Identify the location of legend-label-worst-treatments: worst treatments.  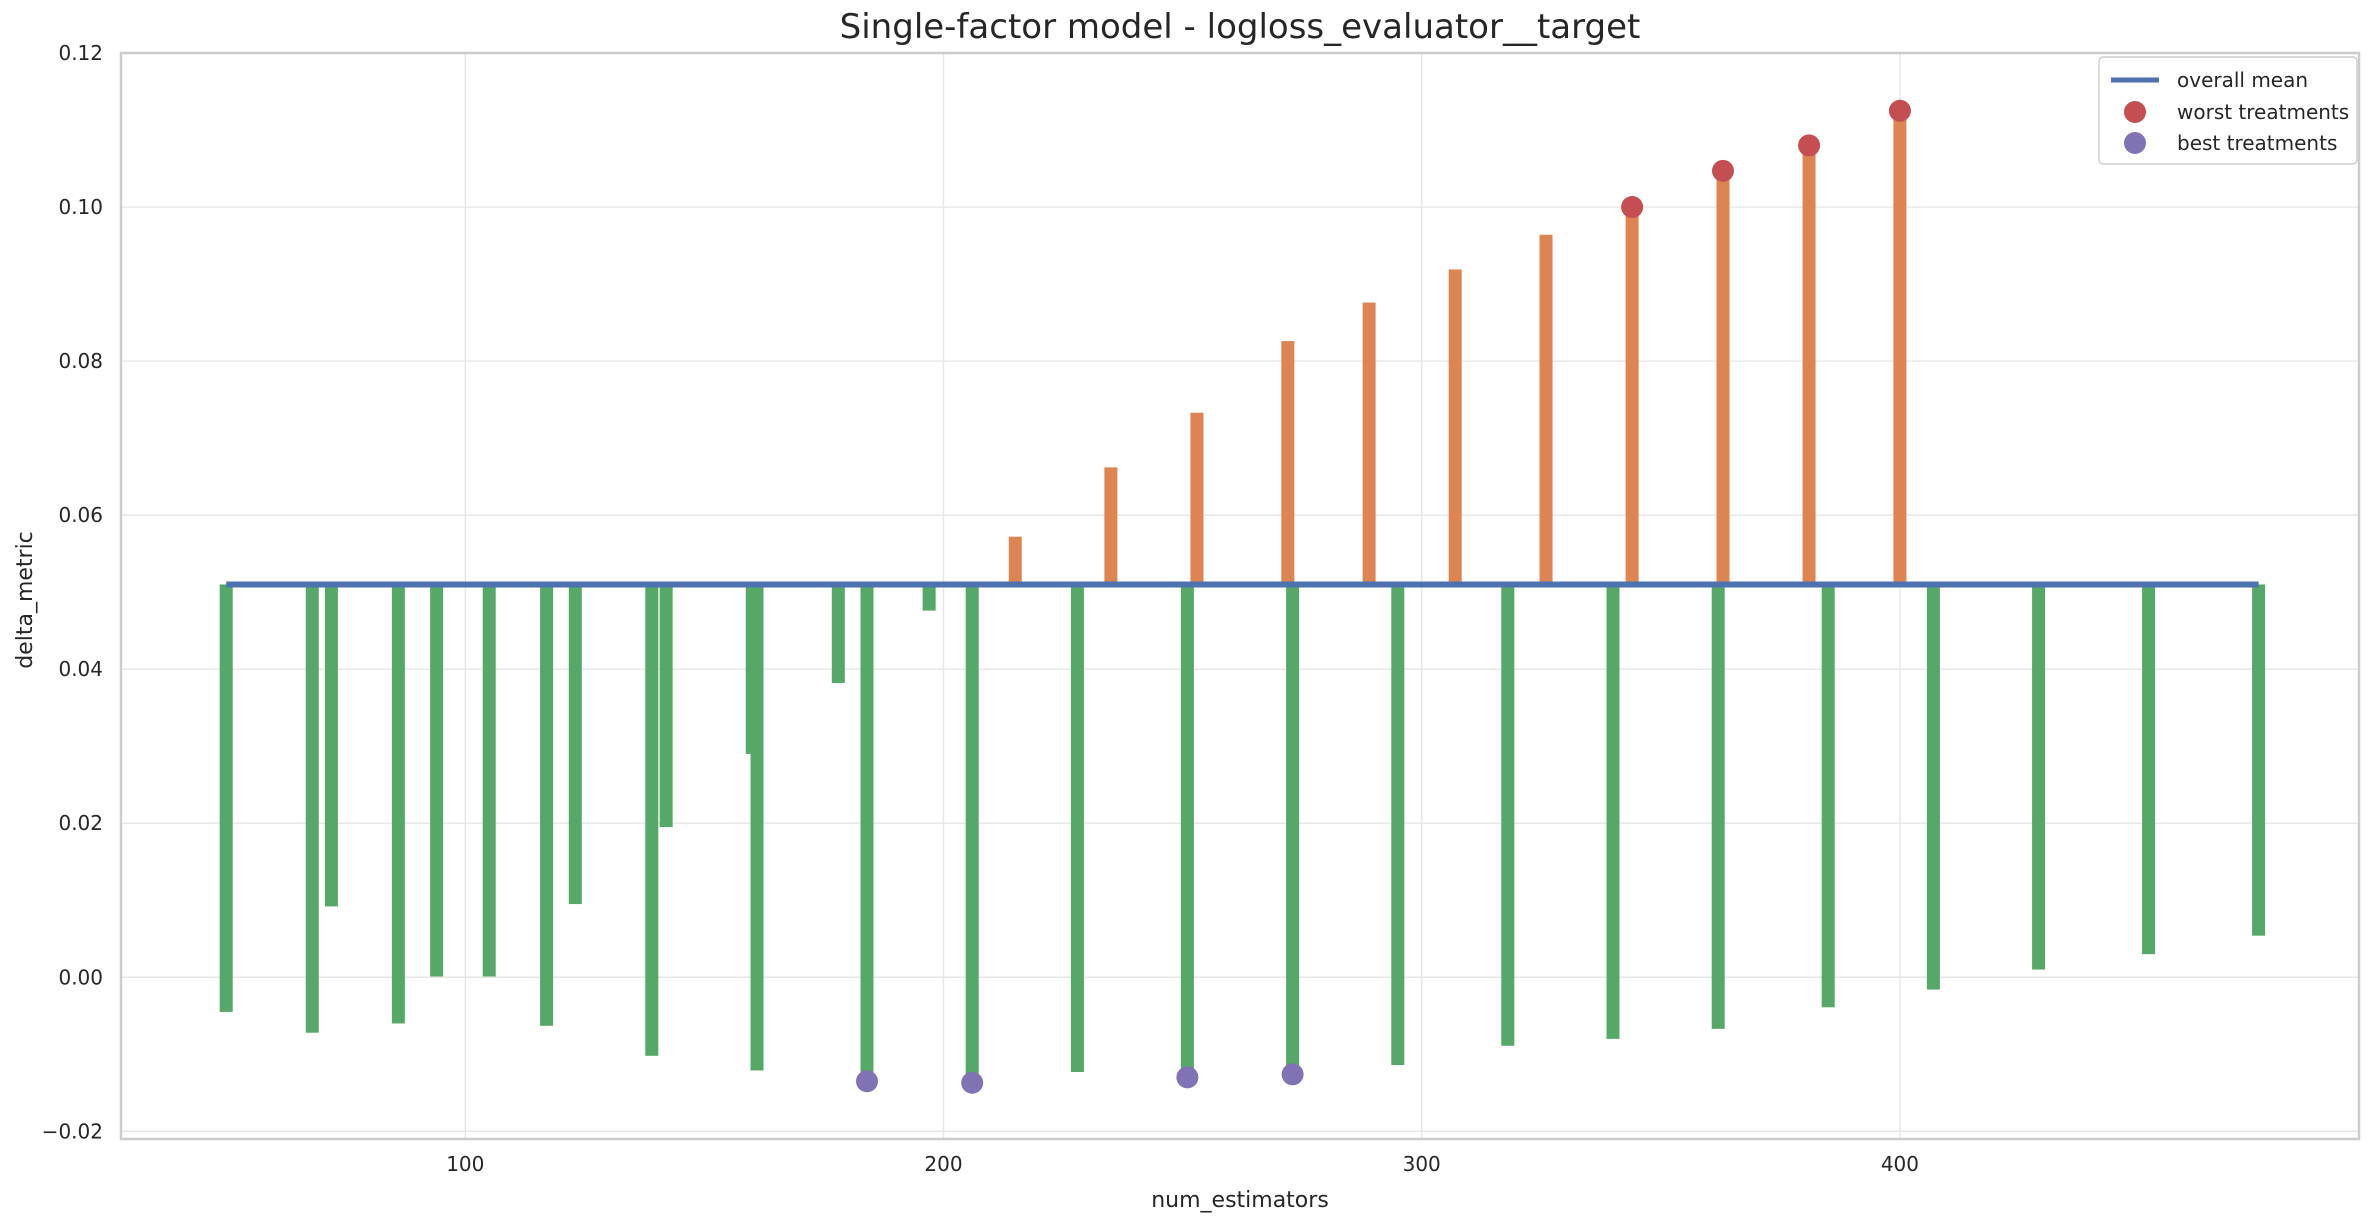
(2263, 112).